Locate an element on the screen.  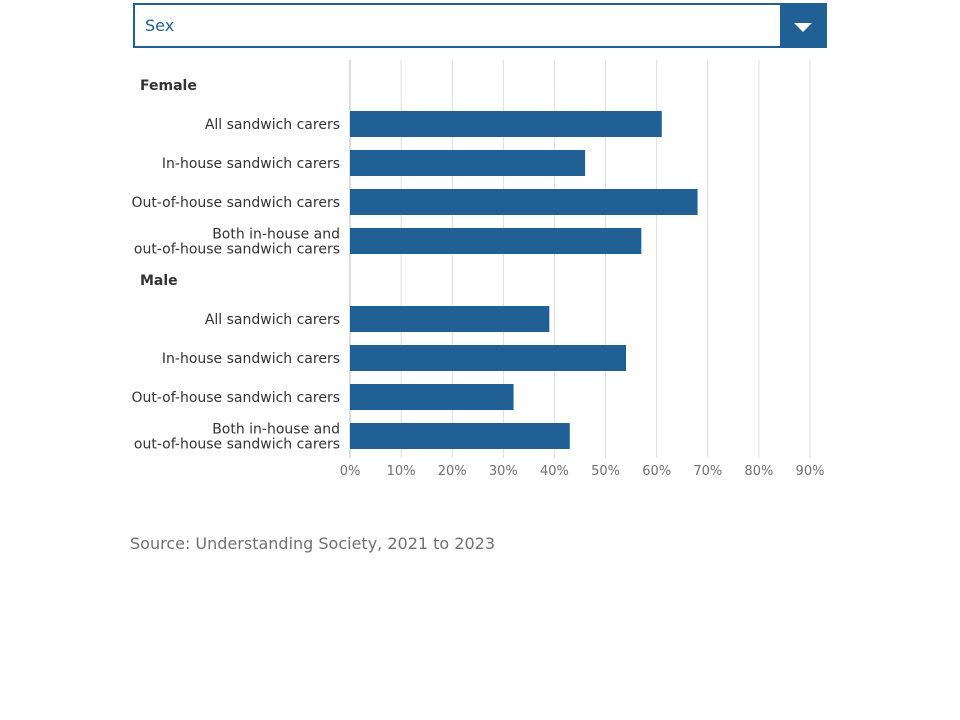
x-tick-label: 0% is located at coordinates (350, 471).